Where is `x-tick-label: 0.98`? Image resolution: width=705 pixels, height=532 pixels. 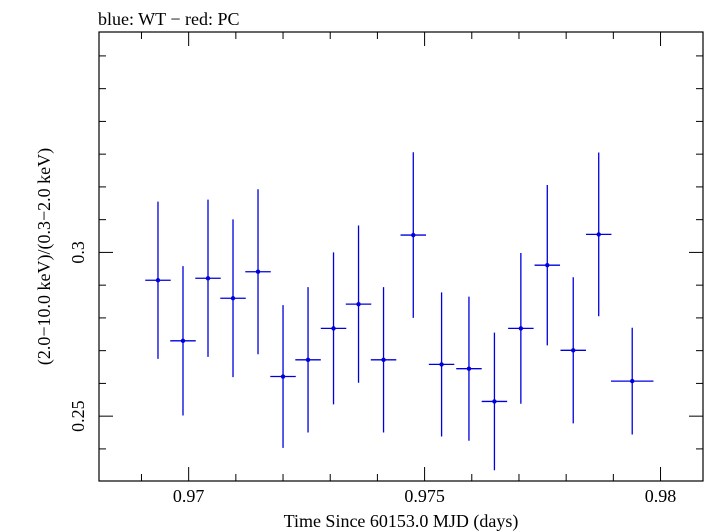
x-tick-label: 0.98 is located at coordinates (661, 496).